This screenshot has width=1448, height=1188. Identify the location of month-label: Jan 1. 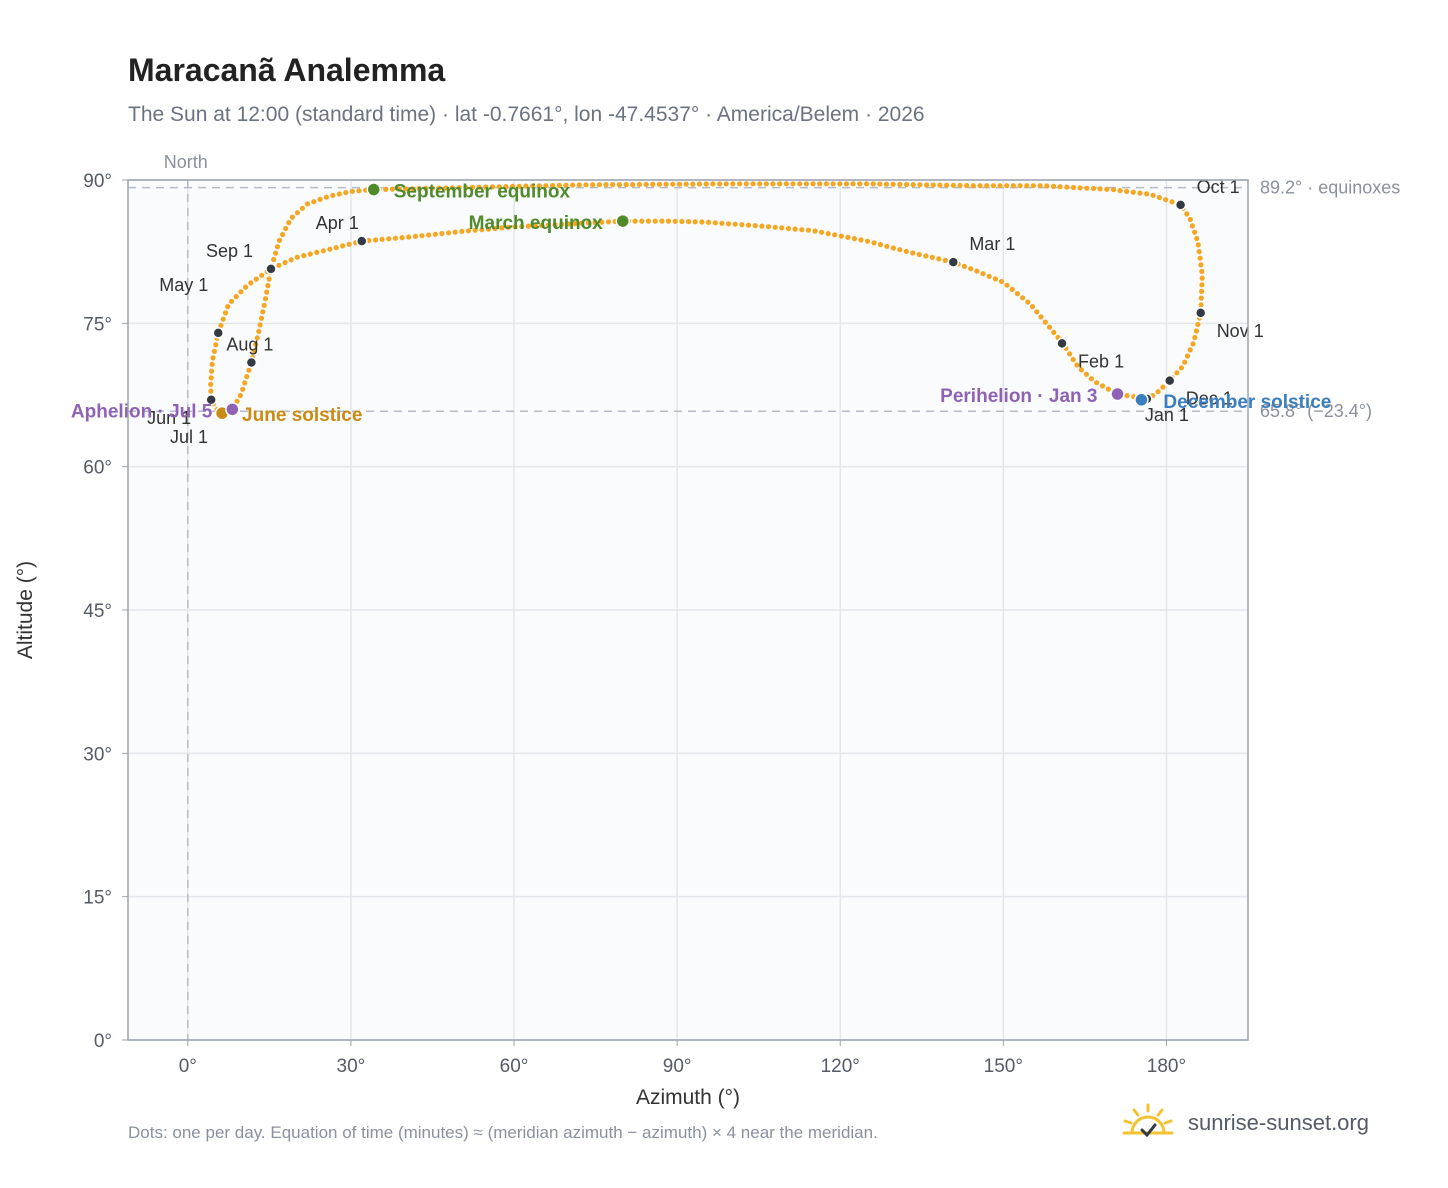
(1167, 415).